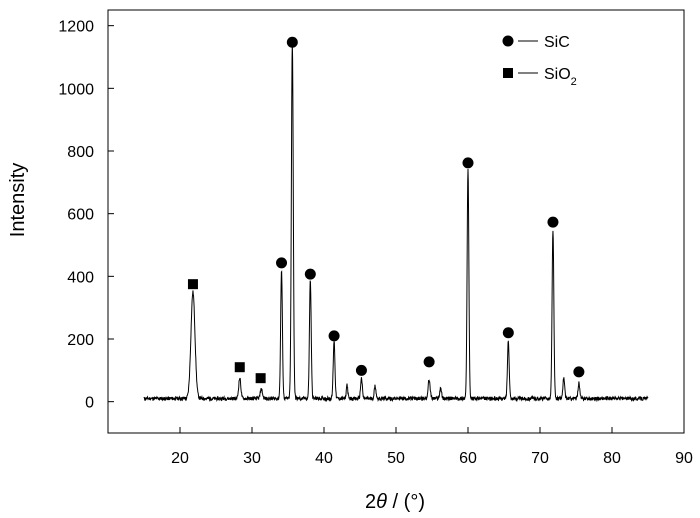 The height and width of the screenshot is (518, 700). Describe the element at coordinates (432, 447) in the screenshot. I see `x-axis-ticks: 20 30 40 50 60 70 80 90` at that location.